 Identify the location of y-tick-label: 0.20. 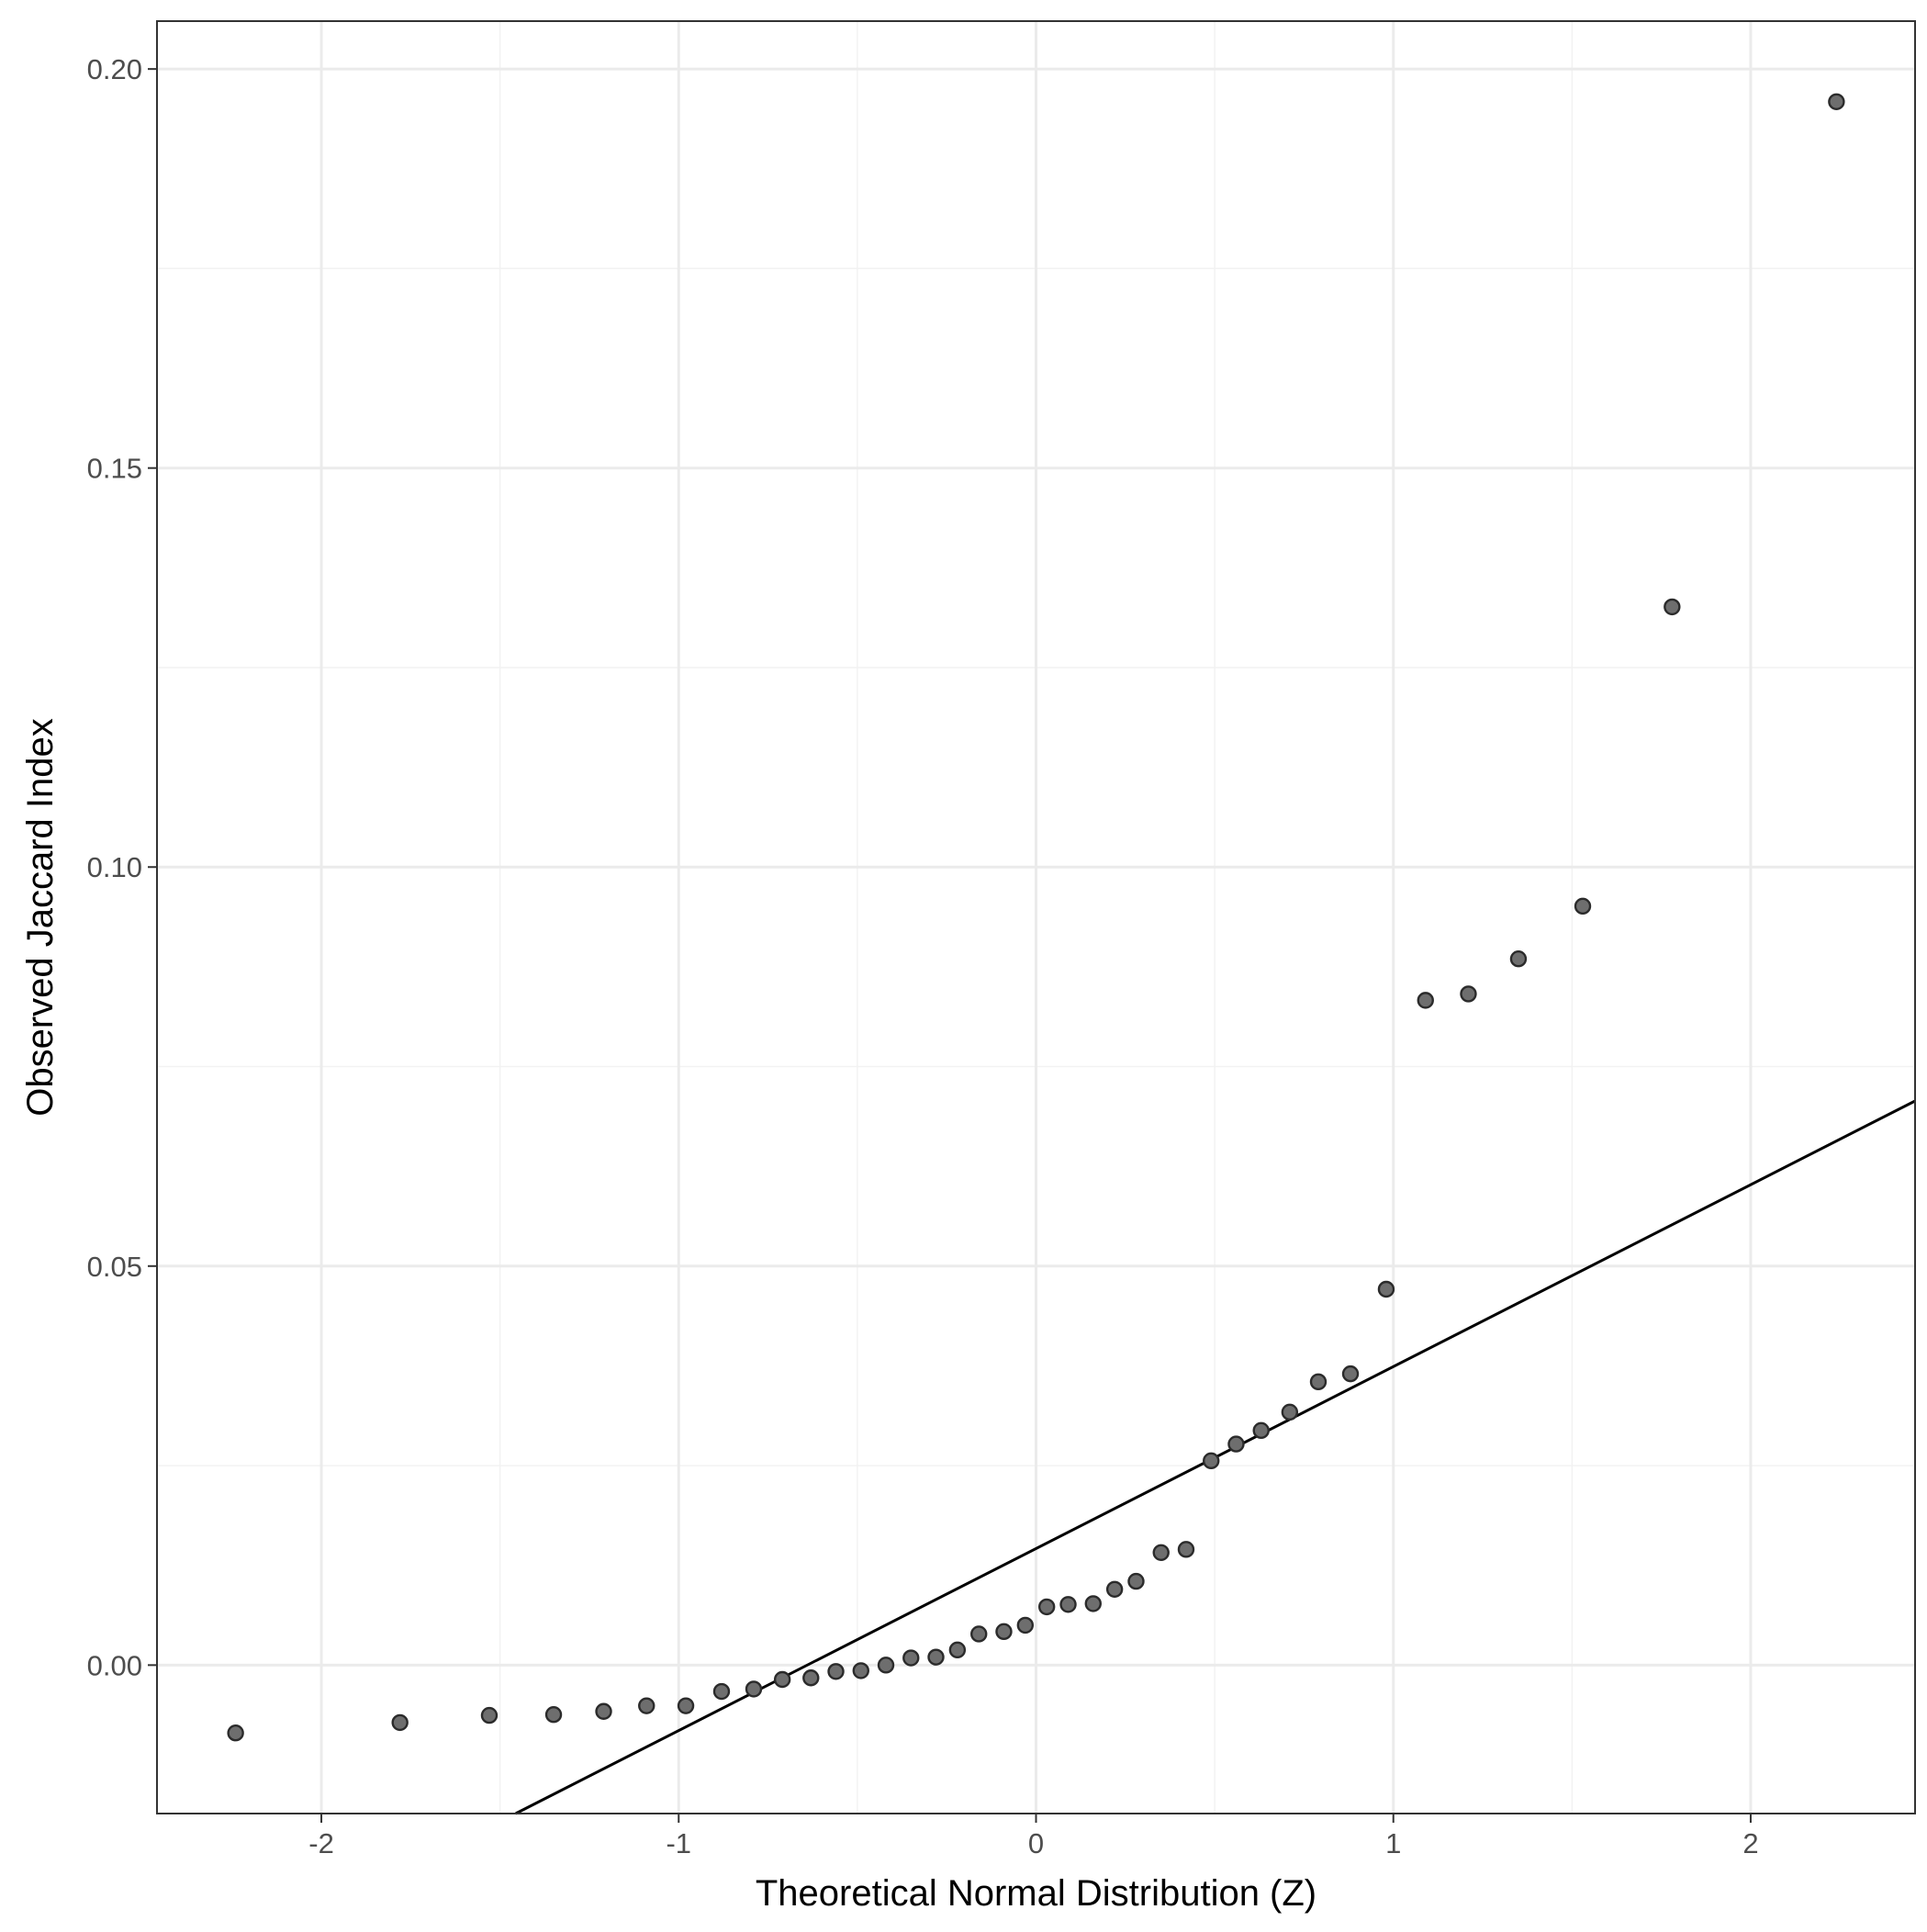
(115, 69).